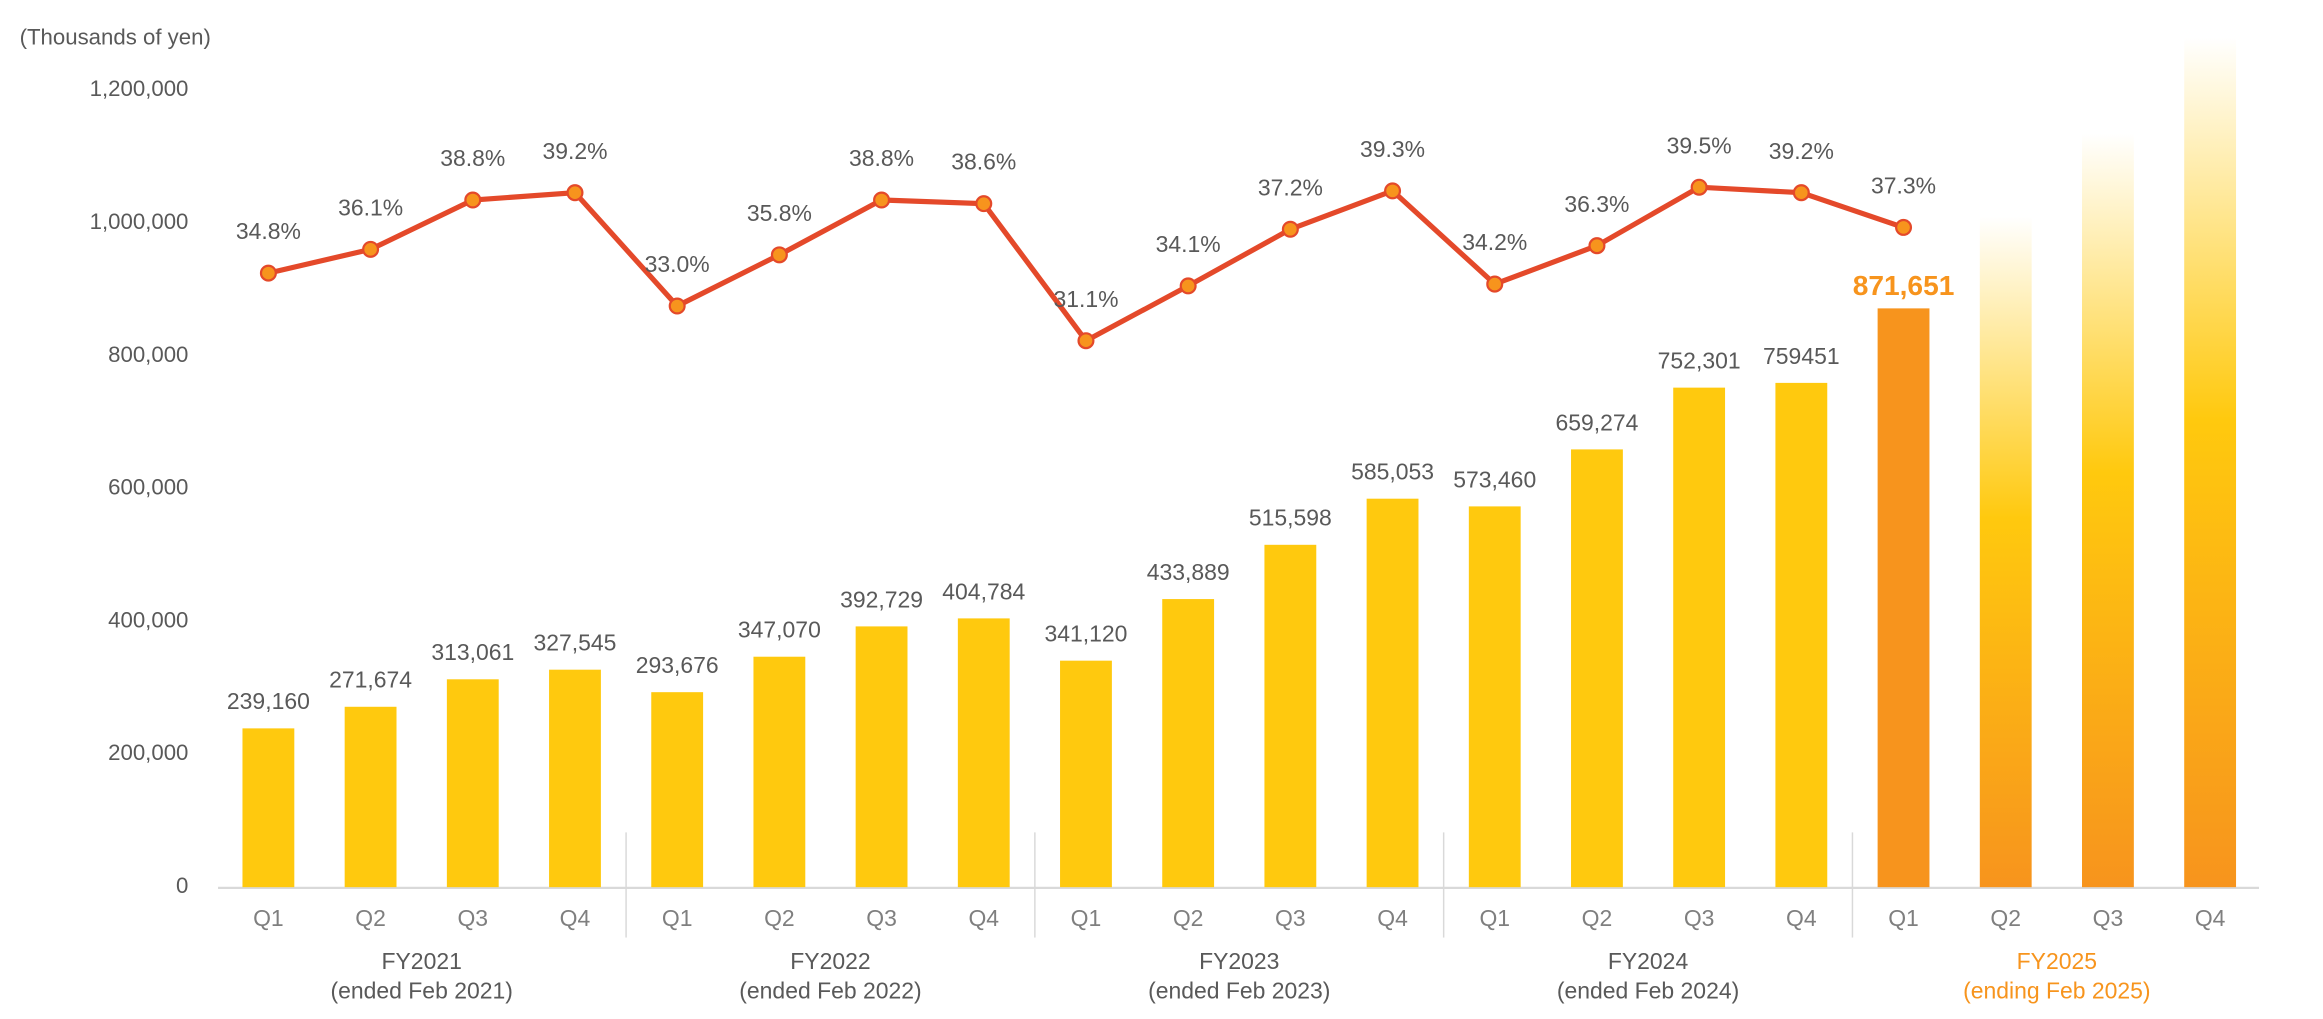 The image size is (2323, 1019). What do you see at coordinates (1086, 264) in the screenshot?
I see `margin-line` at bounding box center [1086, 264].